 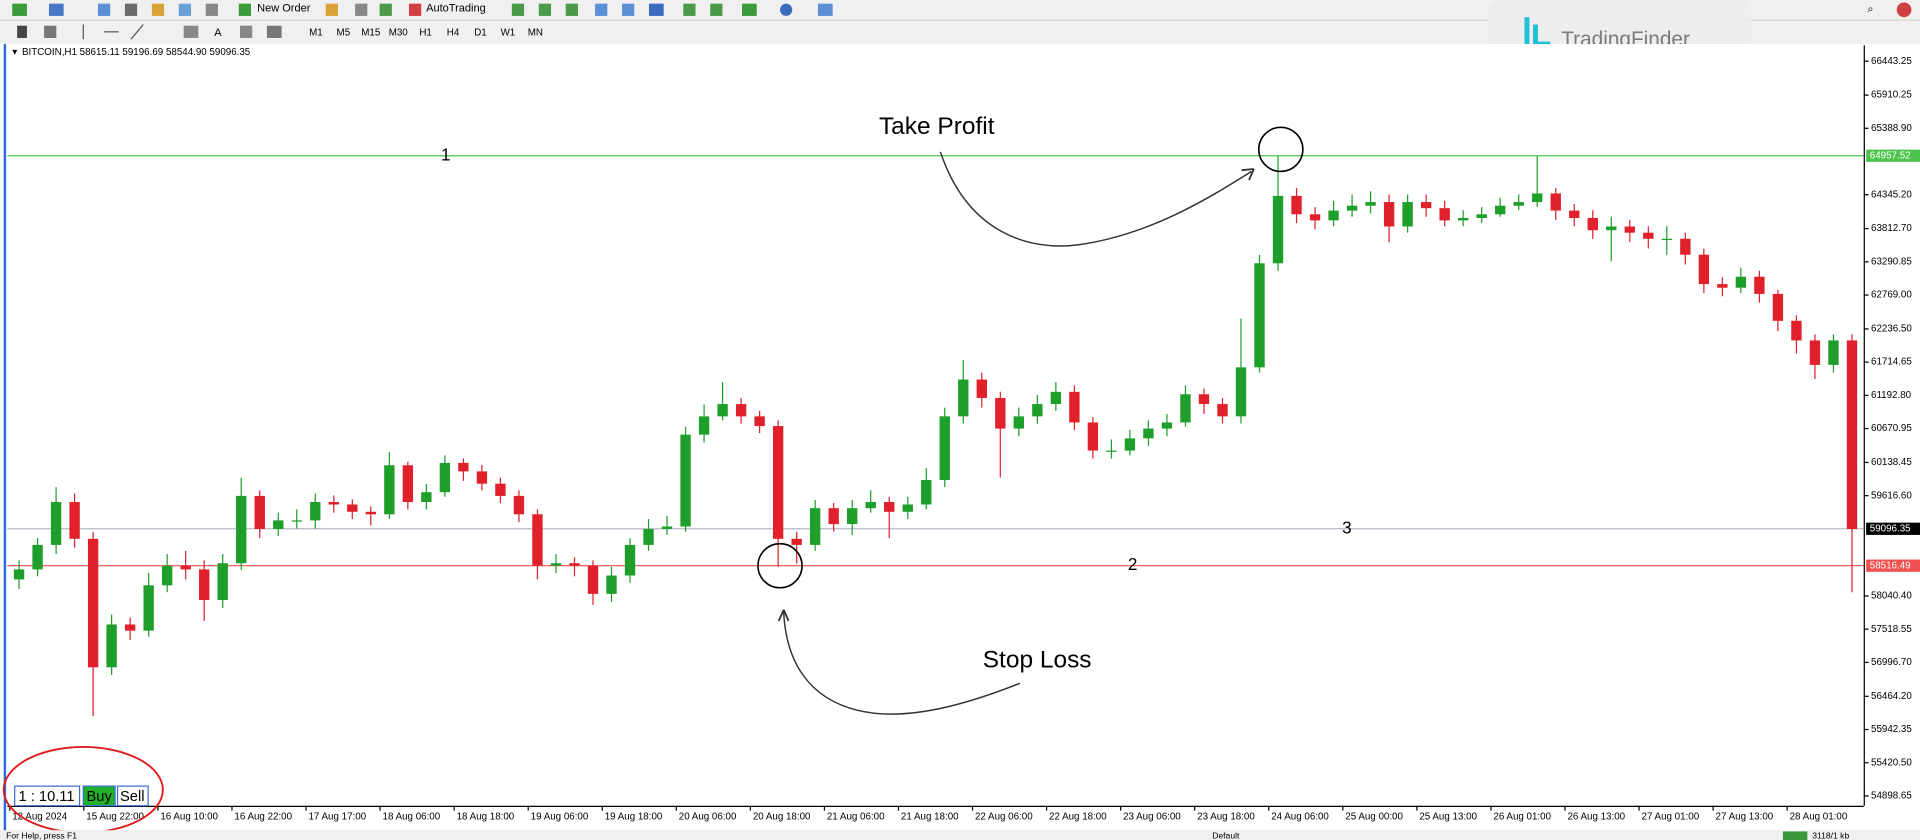 What do you see at coordinates (284, 8) in the screenshot?
I see `new-order-button: New Order` at bounding box center [284, 8].